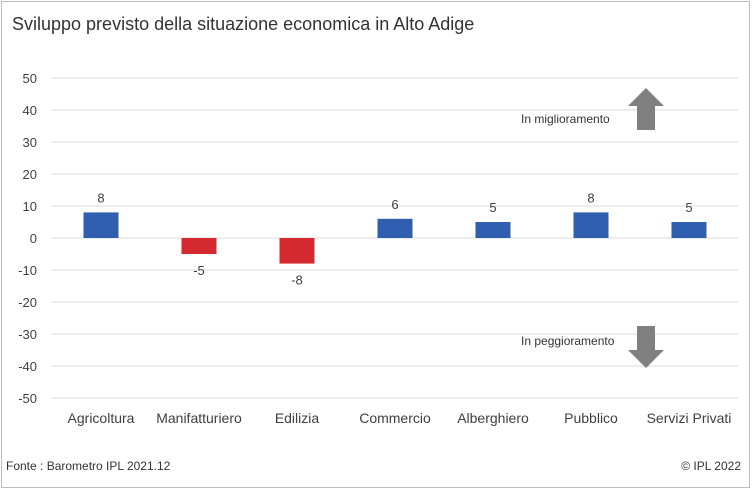 This screenshot has width=753, height=491. I want to click on annotation-down: In peggioramento, so click(568, 341).